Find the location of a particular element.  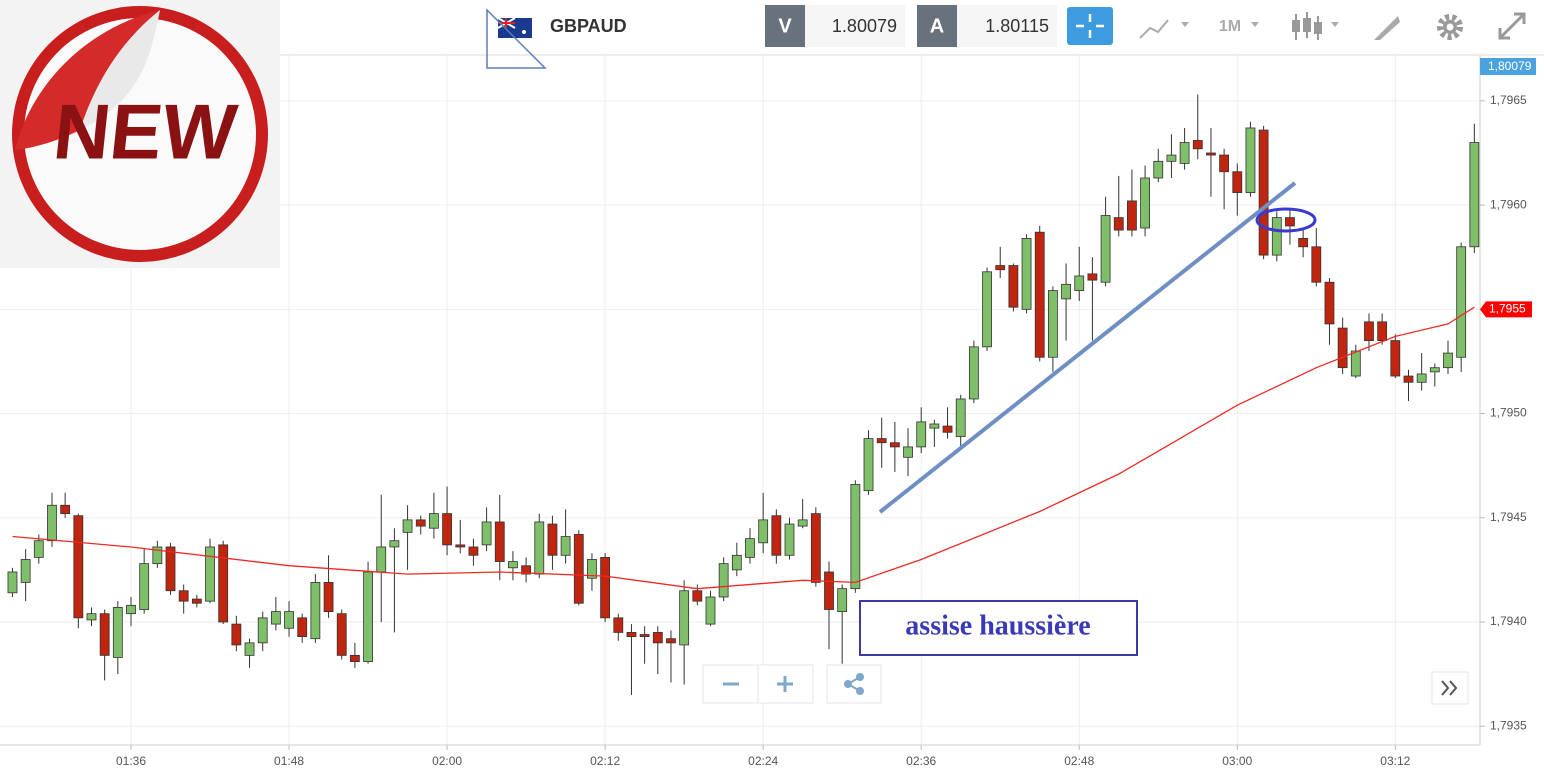

settings-button is located at coordinates (1450, 27).